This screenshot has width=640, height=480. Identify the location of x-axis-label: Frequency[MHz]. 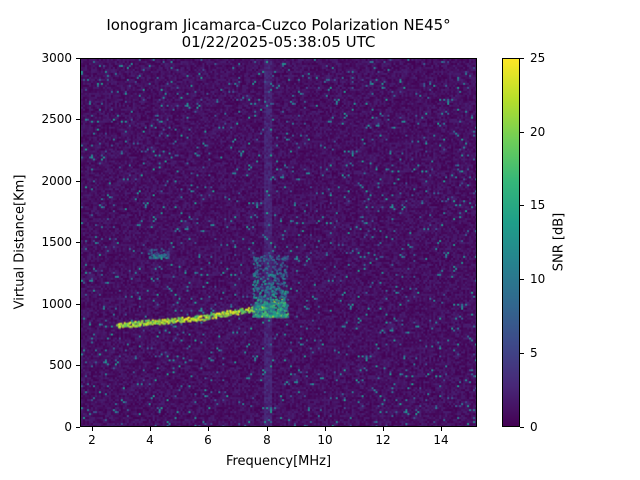
(278, 461).